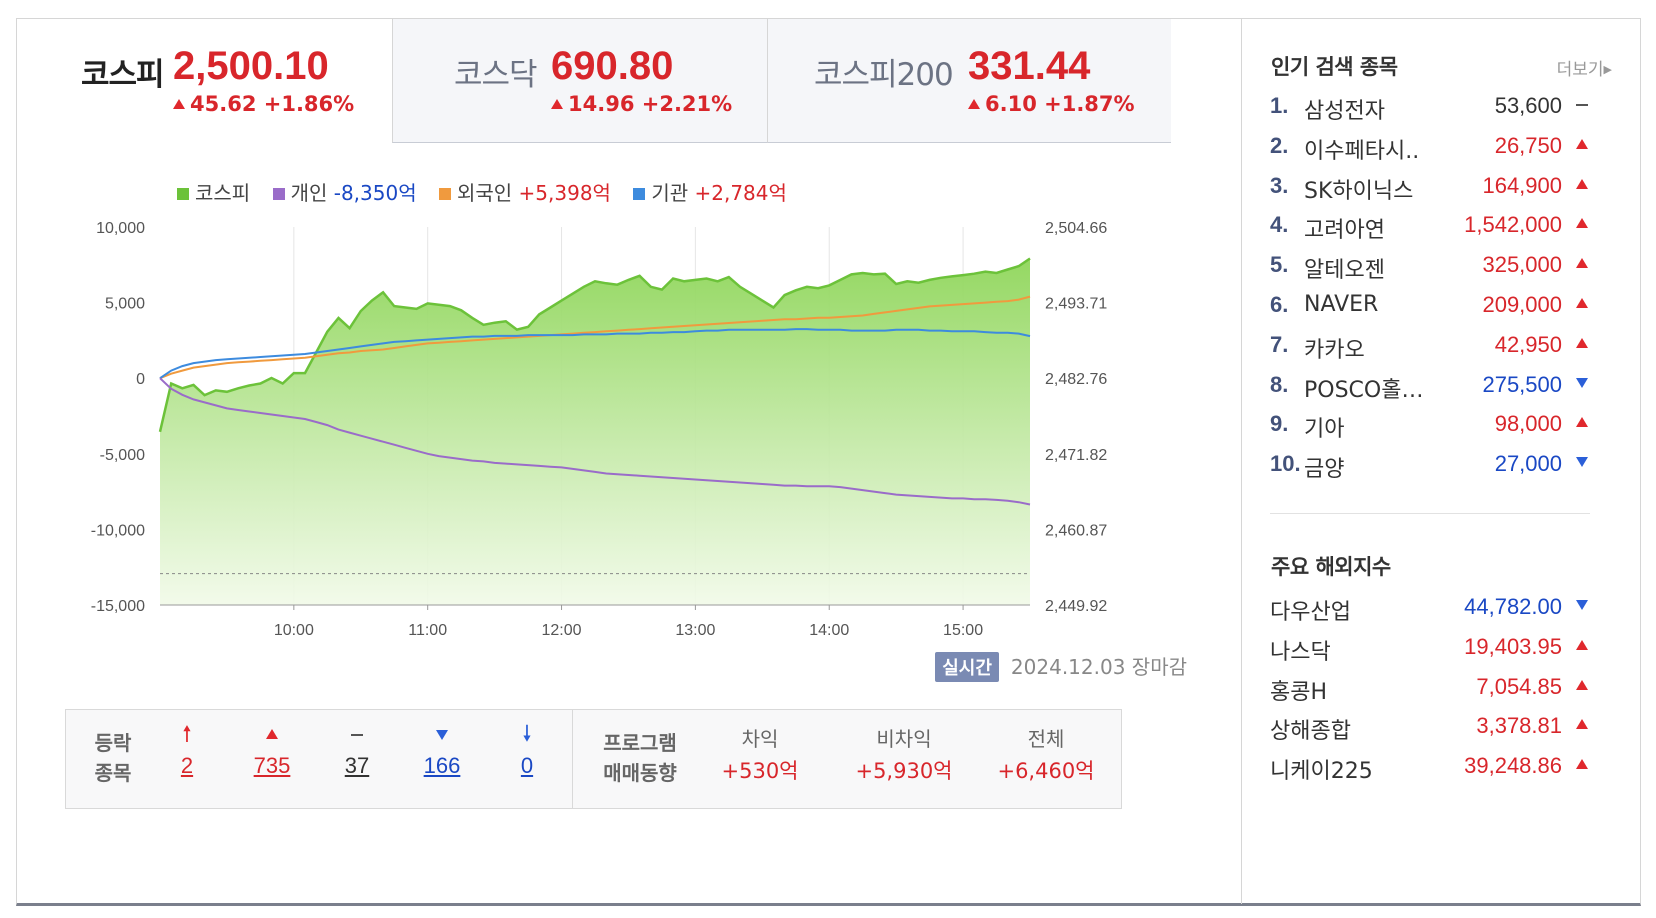 Image resolution: width=1656 pixels, height=918 pixels. What do you see at coordinates (187, 765) in the screenshot?
I see `upper-limit-count: 2` at bounding box center [187, 765].